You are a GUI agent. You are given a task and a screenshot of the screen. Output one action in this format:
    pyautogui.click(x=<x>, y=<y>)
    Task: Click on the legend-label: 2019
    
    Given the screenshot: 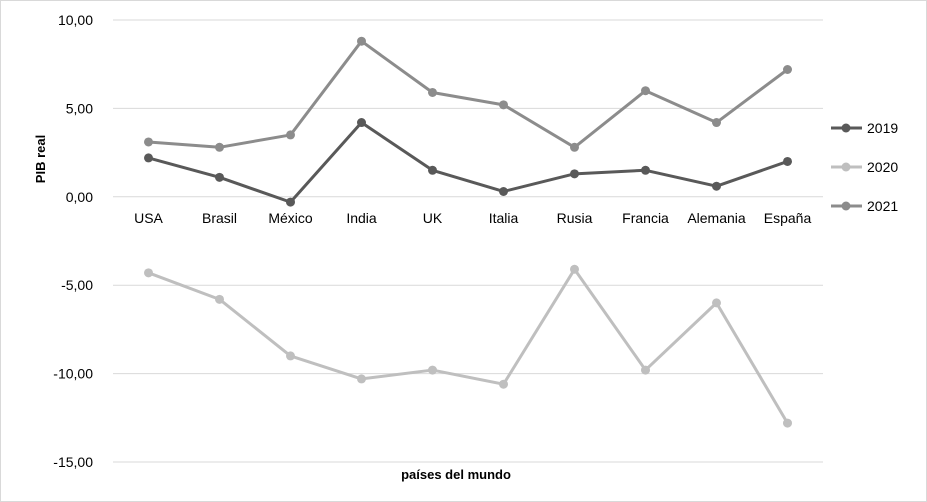 What is the action you would take?
    pyautogui.click(x=882, y=128)
    